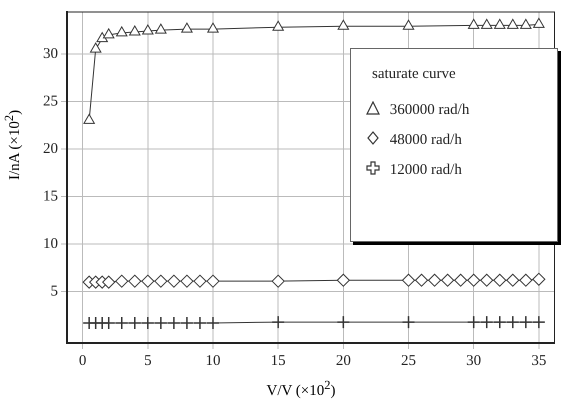  I want to click on x-tick-label: 20, so click(343, 360).